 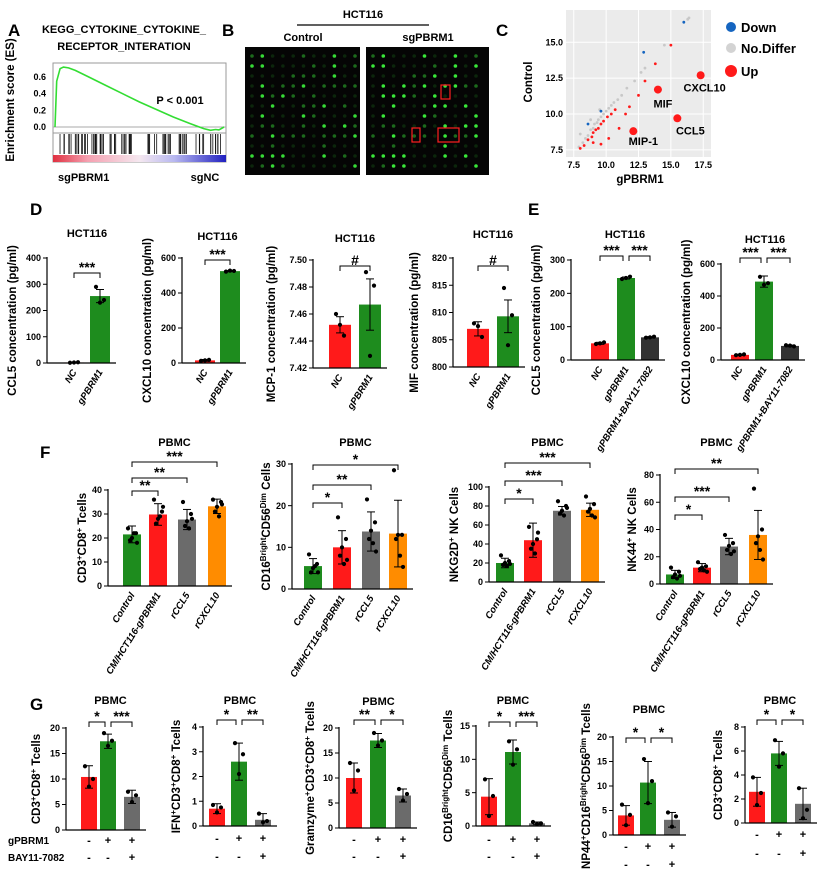 What do you see at coordinates (736, 727) in the screenshot?
I see `y-tick-label: 8` at bounding box center [736, 727].